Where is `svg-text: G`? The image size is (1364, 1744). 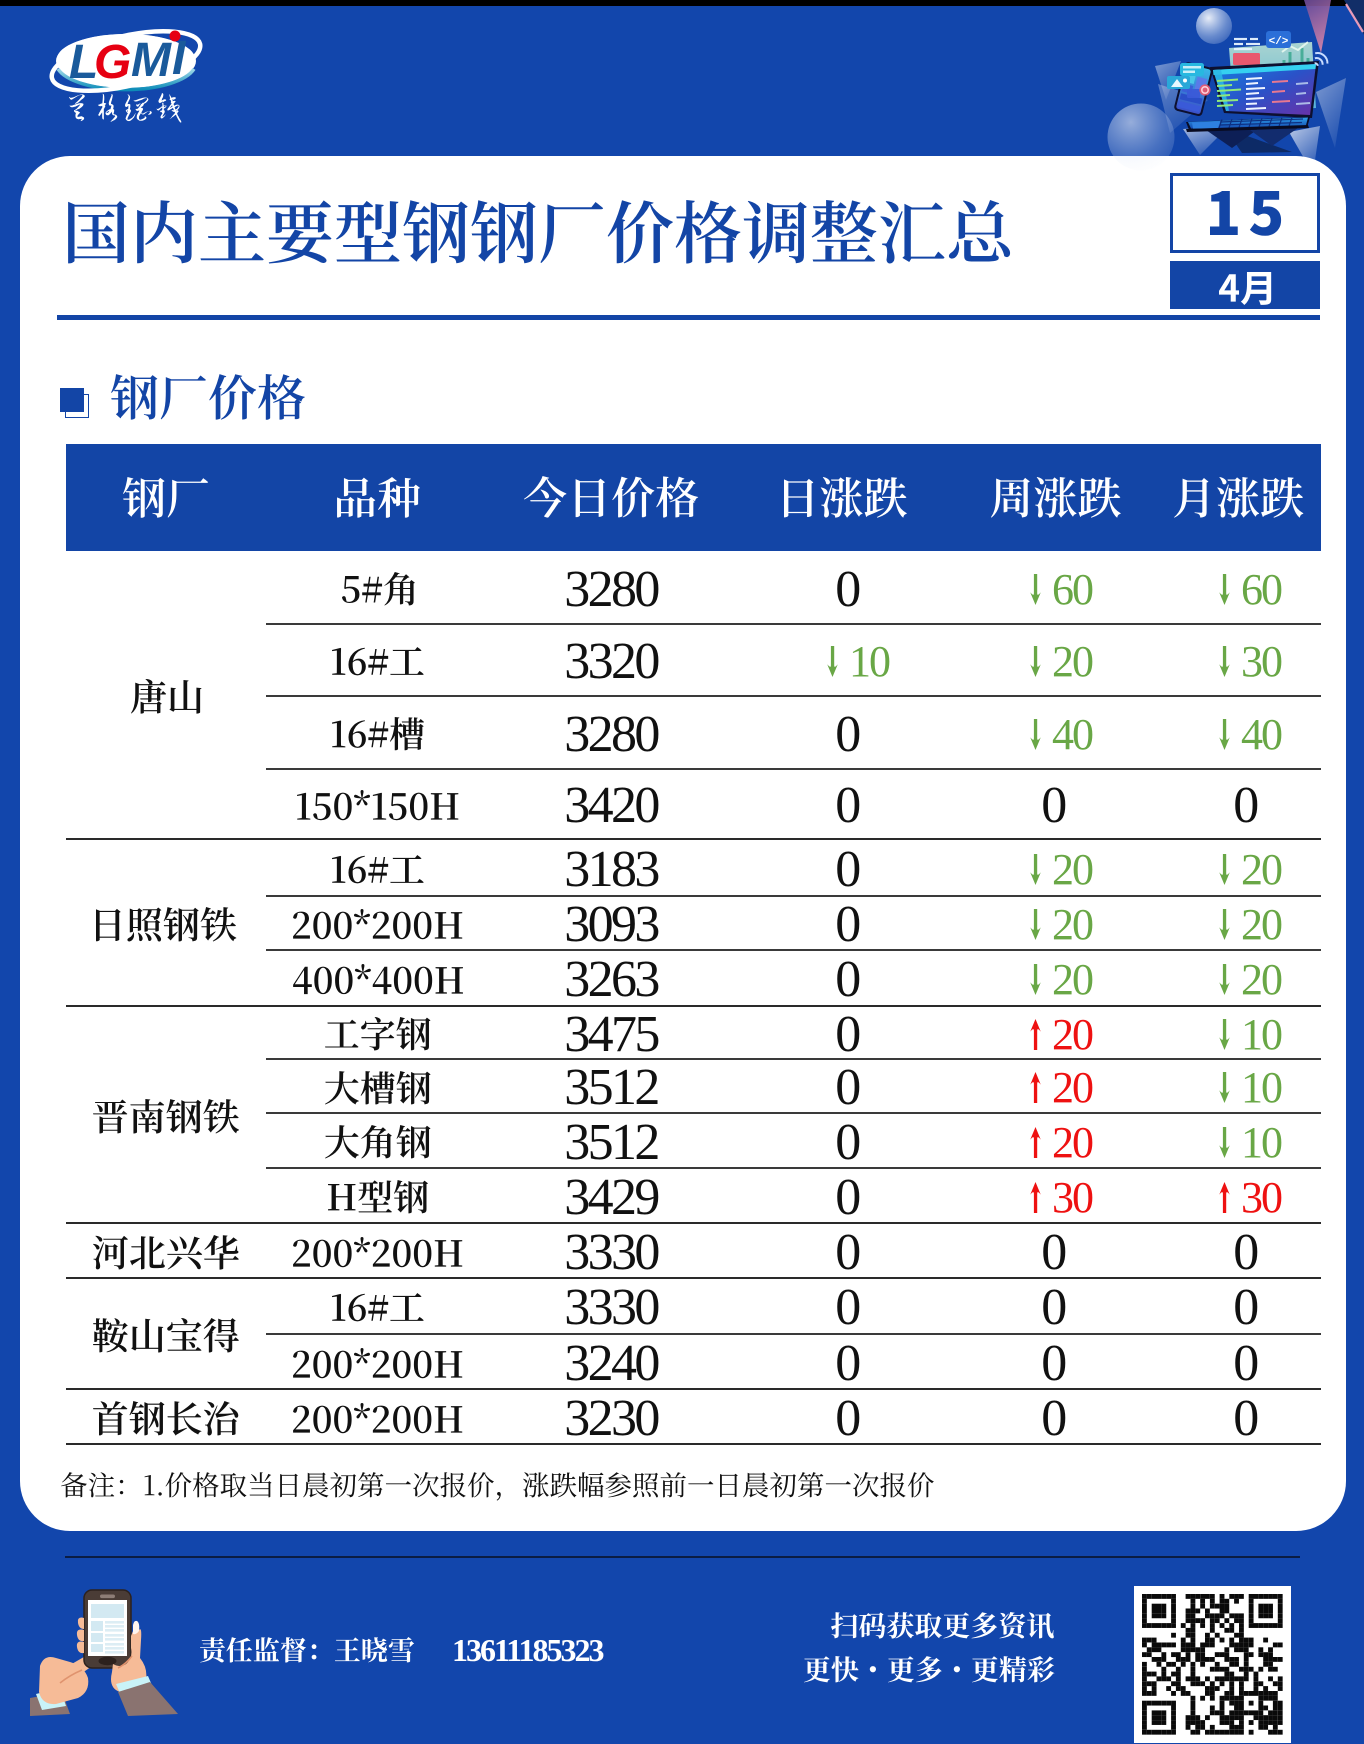 svg-text: G is located at coordinates (112, 62).